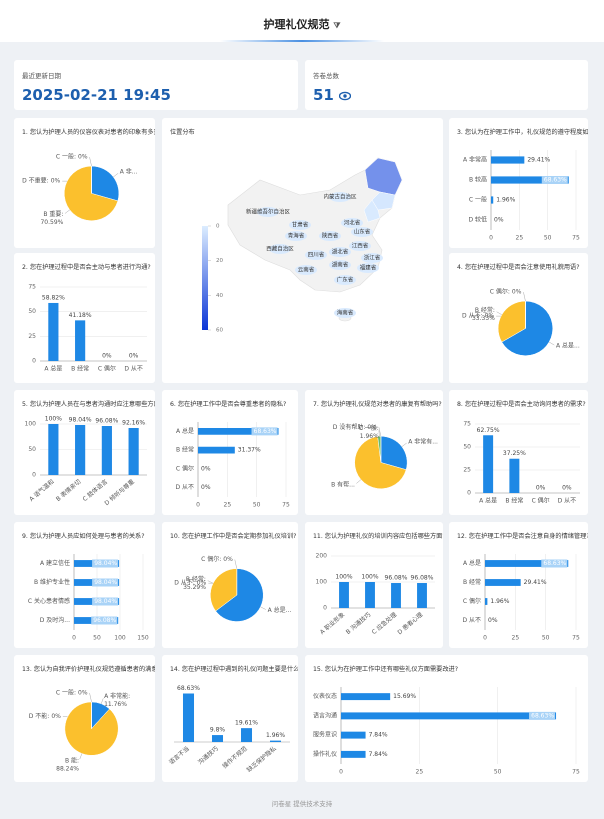  What do you see at coordinates (306, 270) in the screenshot?
I see `region-label: 云南省` at bounding box center [306, 270].